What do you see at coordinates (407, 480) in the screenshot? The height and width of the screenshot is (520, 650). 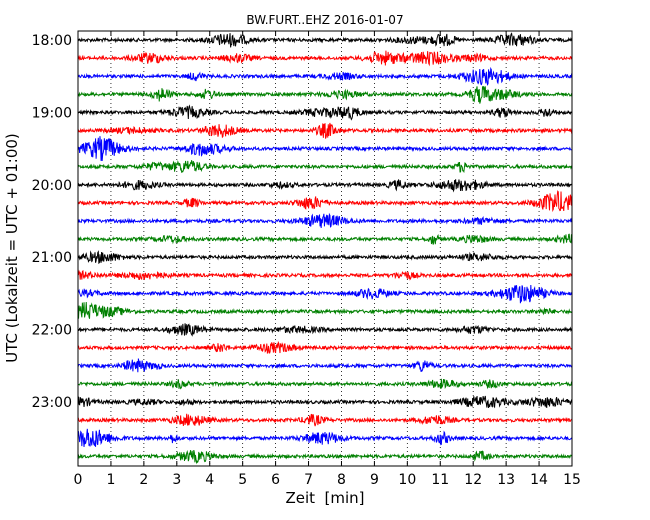 I see `x-tick-label: 10` at bounding box center [407, 480].